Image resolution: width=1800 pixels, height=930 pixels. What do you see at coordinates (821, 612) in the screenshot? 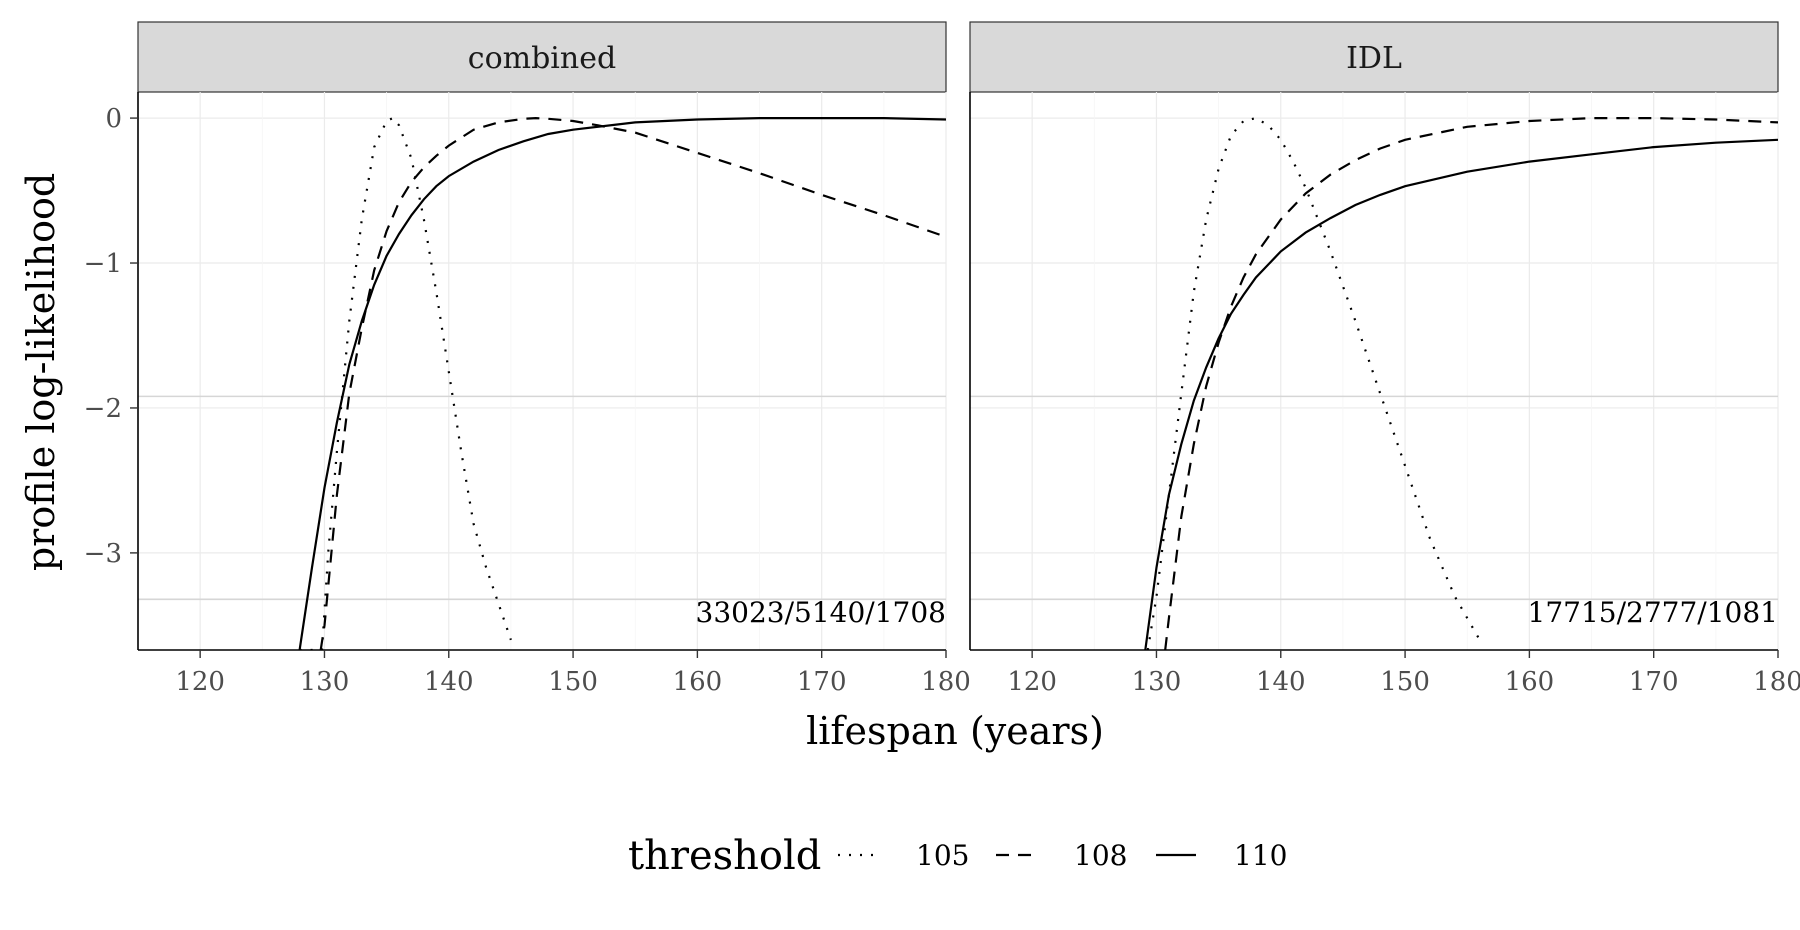
I see `sample-size-annotation: 33023/5140/1708` at bounding box center [821, 612].